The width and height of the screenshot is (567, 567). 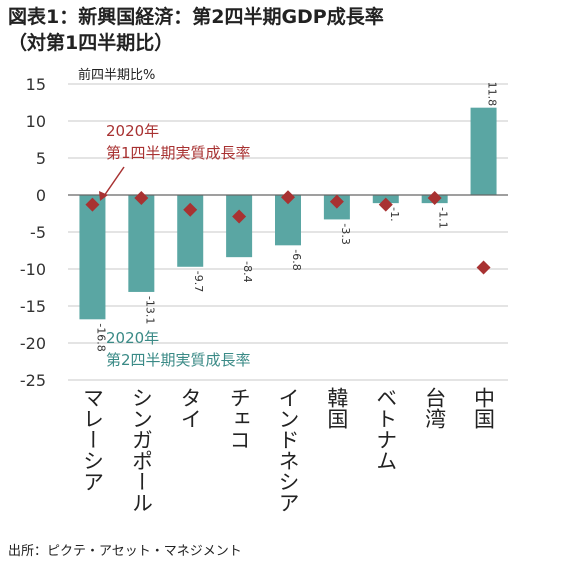 What do you see at coordinates (178, 360) in the screenshot?
I see `q2-annotation-line2: 第2四半期実質成長率` at bounding box center [178, 360].